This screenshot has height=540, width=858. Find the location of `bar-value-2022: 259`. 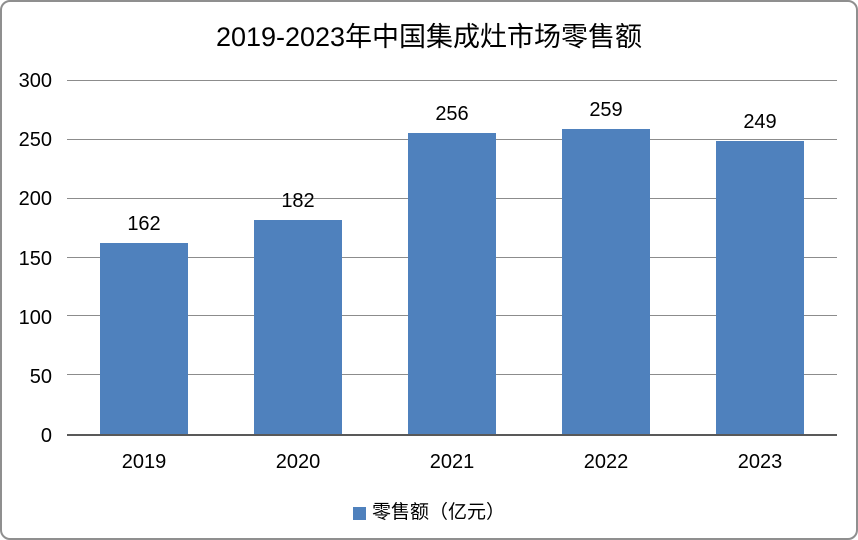

bar-value-2022: 259 is located at coordinates (606, 110).